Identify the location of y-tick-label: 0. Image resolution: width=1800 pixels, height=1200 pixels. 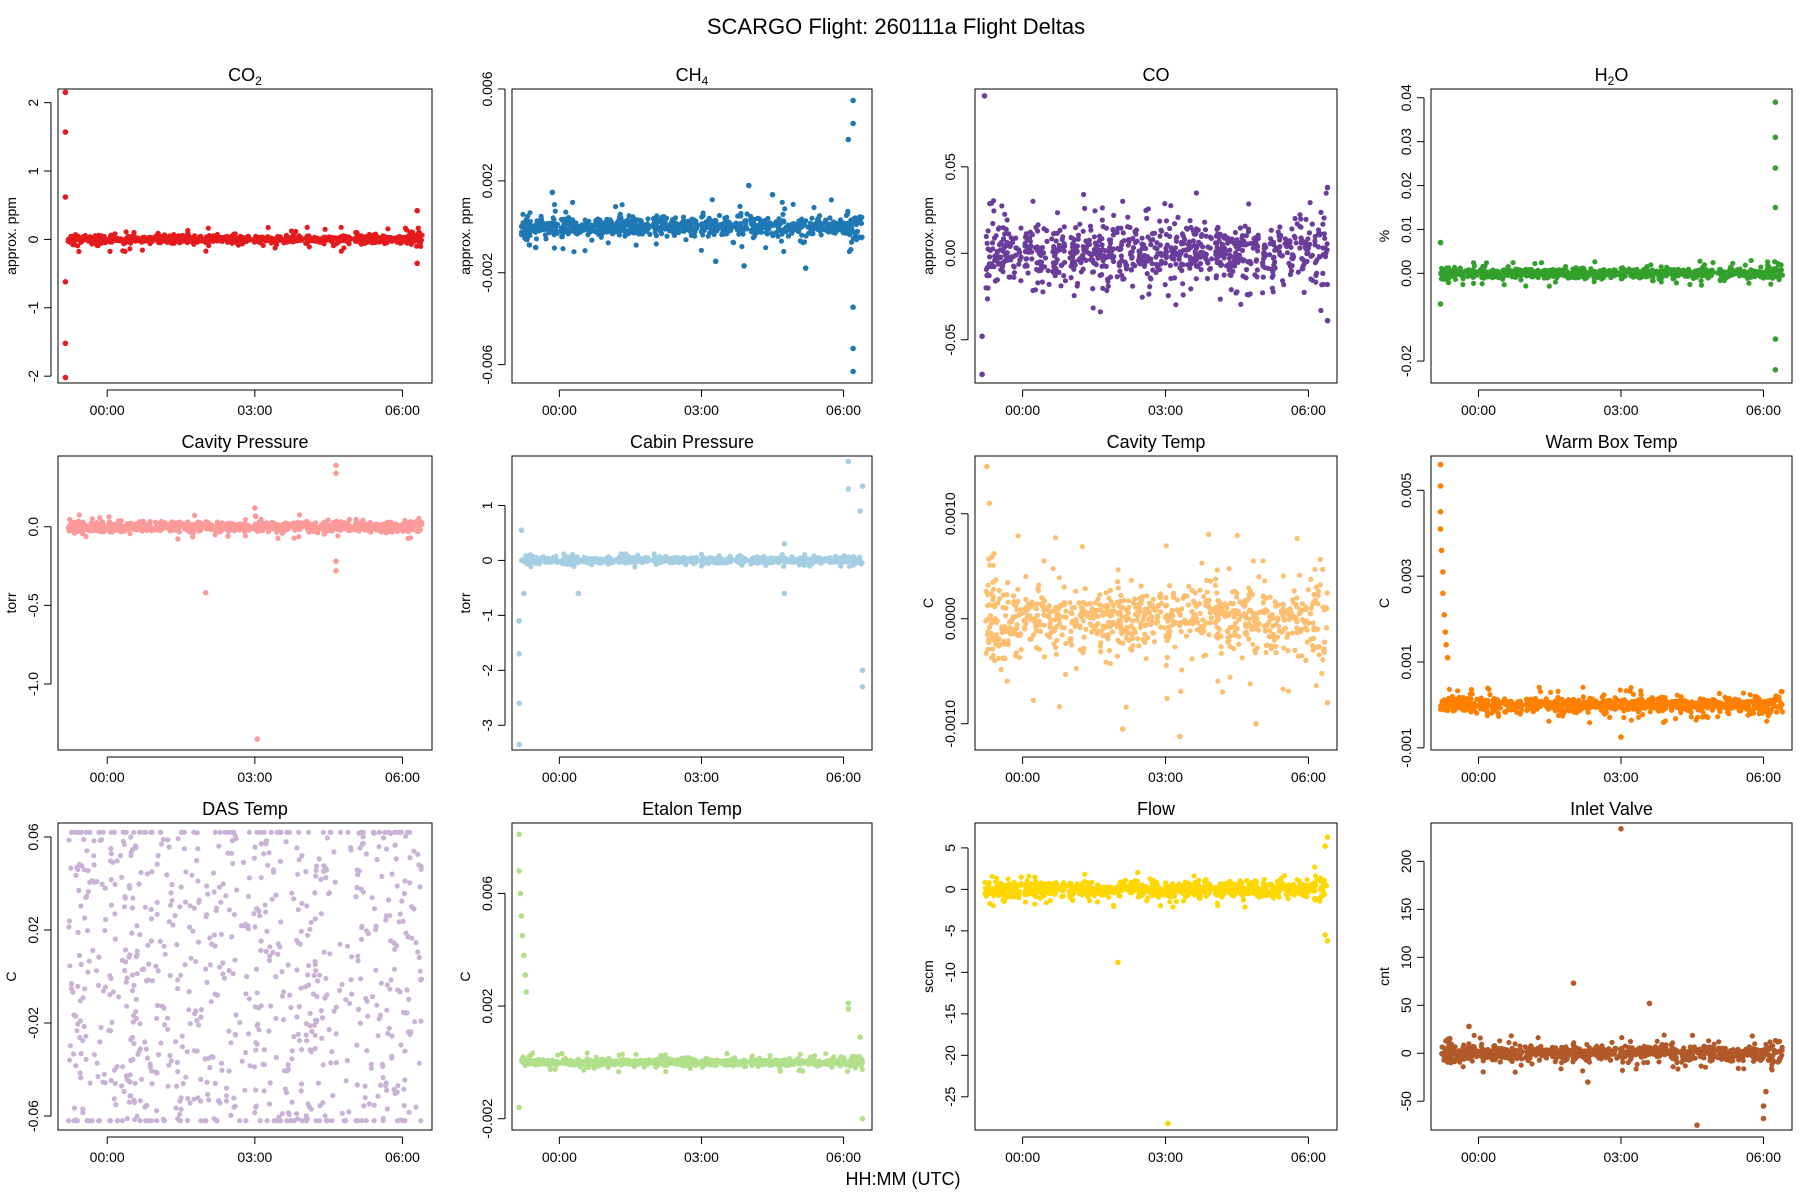
(33, 239).